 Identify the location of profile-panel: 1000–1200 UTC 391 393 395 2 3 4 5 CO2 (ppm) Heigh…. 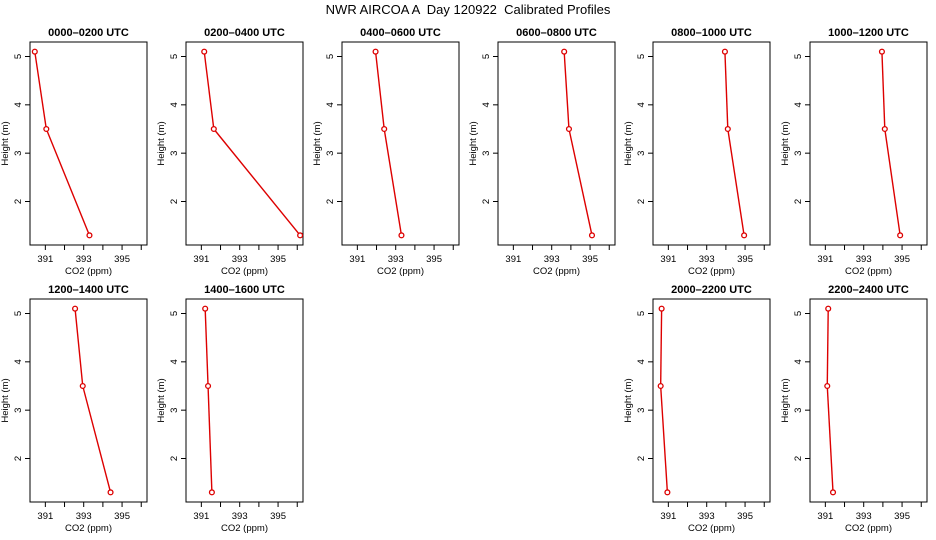
(854, 152).